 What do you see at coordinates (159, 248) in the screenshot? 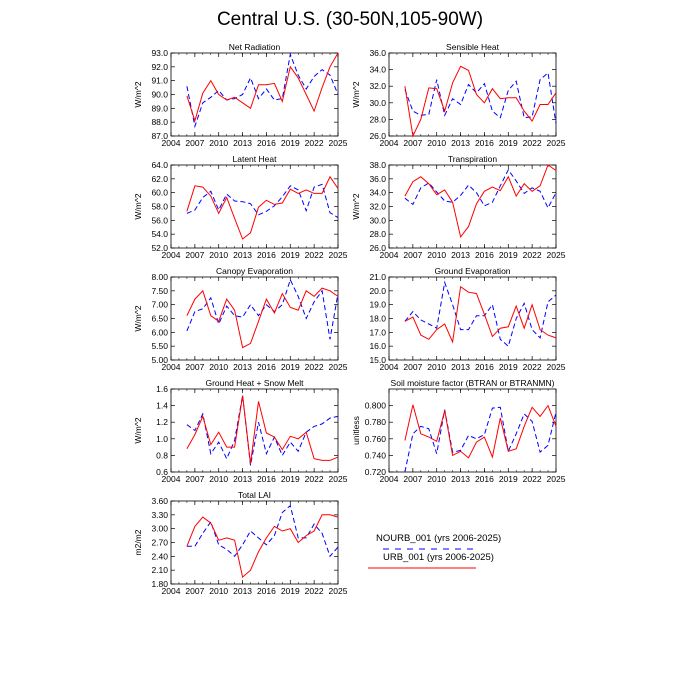
I see `y-tick-label: 52.0` at bounding box center [159, 248].